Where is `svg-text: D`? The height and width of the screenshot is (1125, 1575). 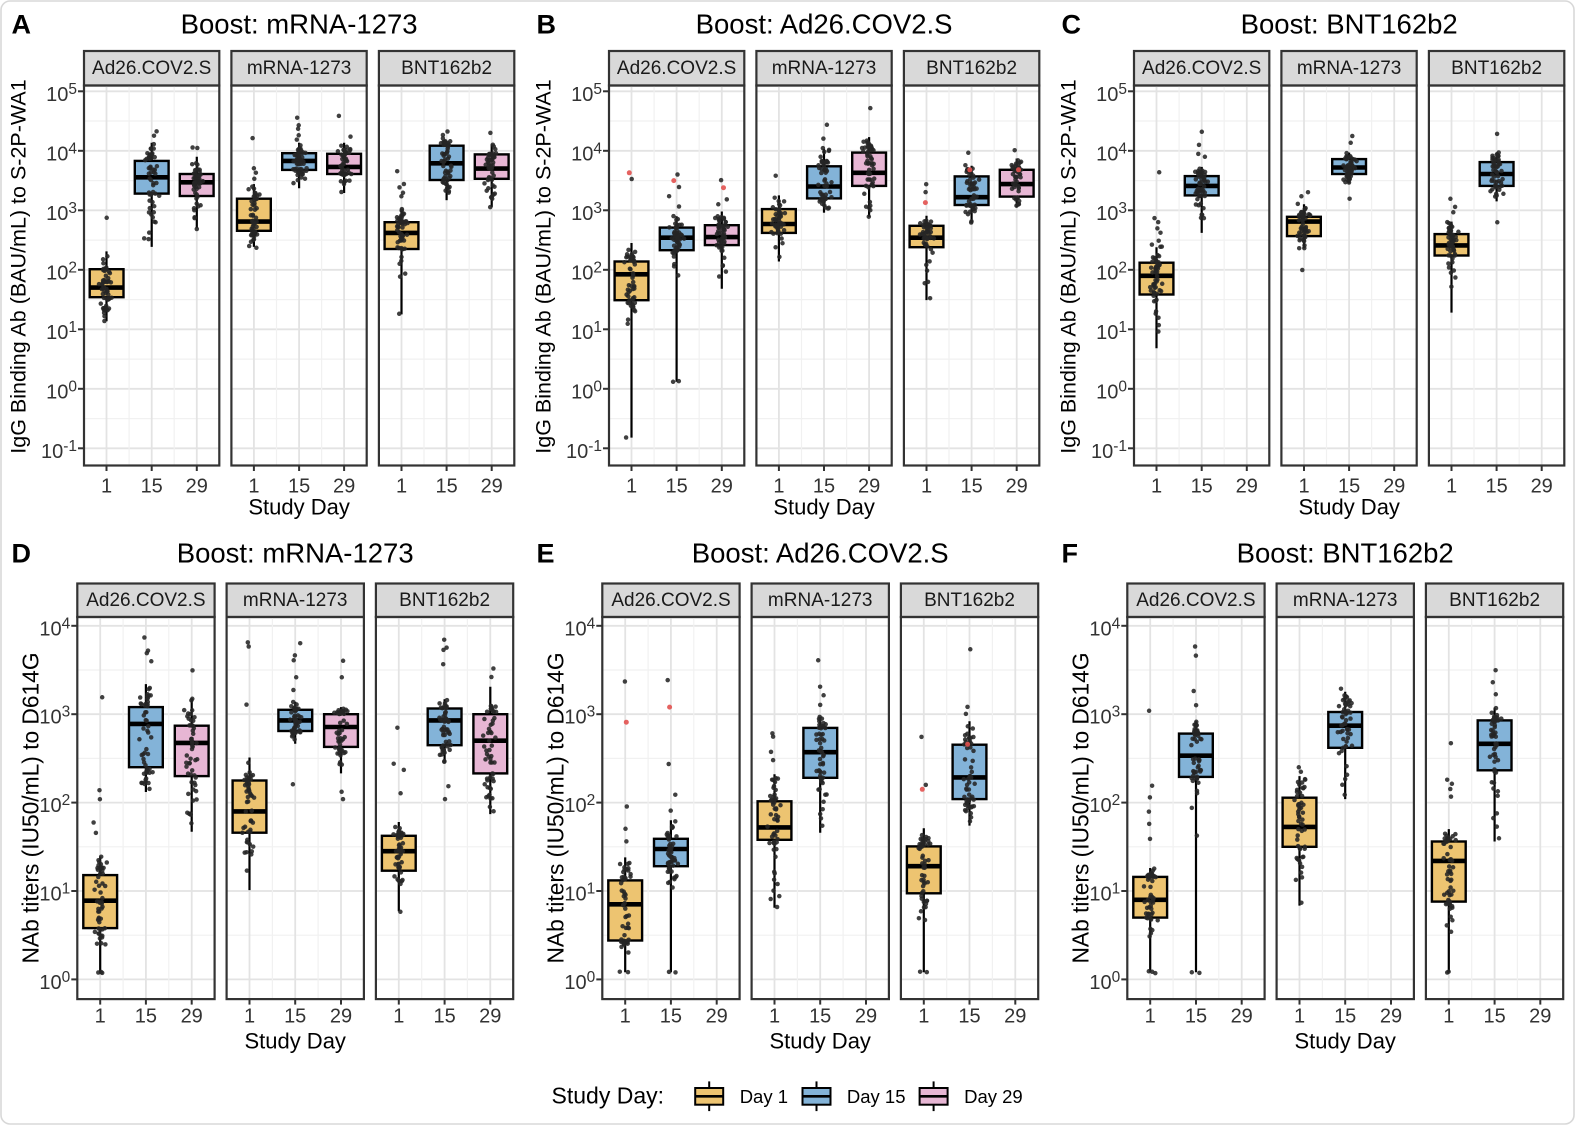 svg-text: D is located at coordinates (22, 554).